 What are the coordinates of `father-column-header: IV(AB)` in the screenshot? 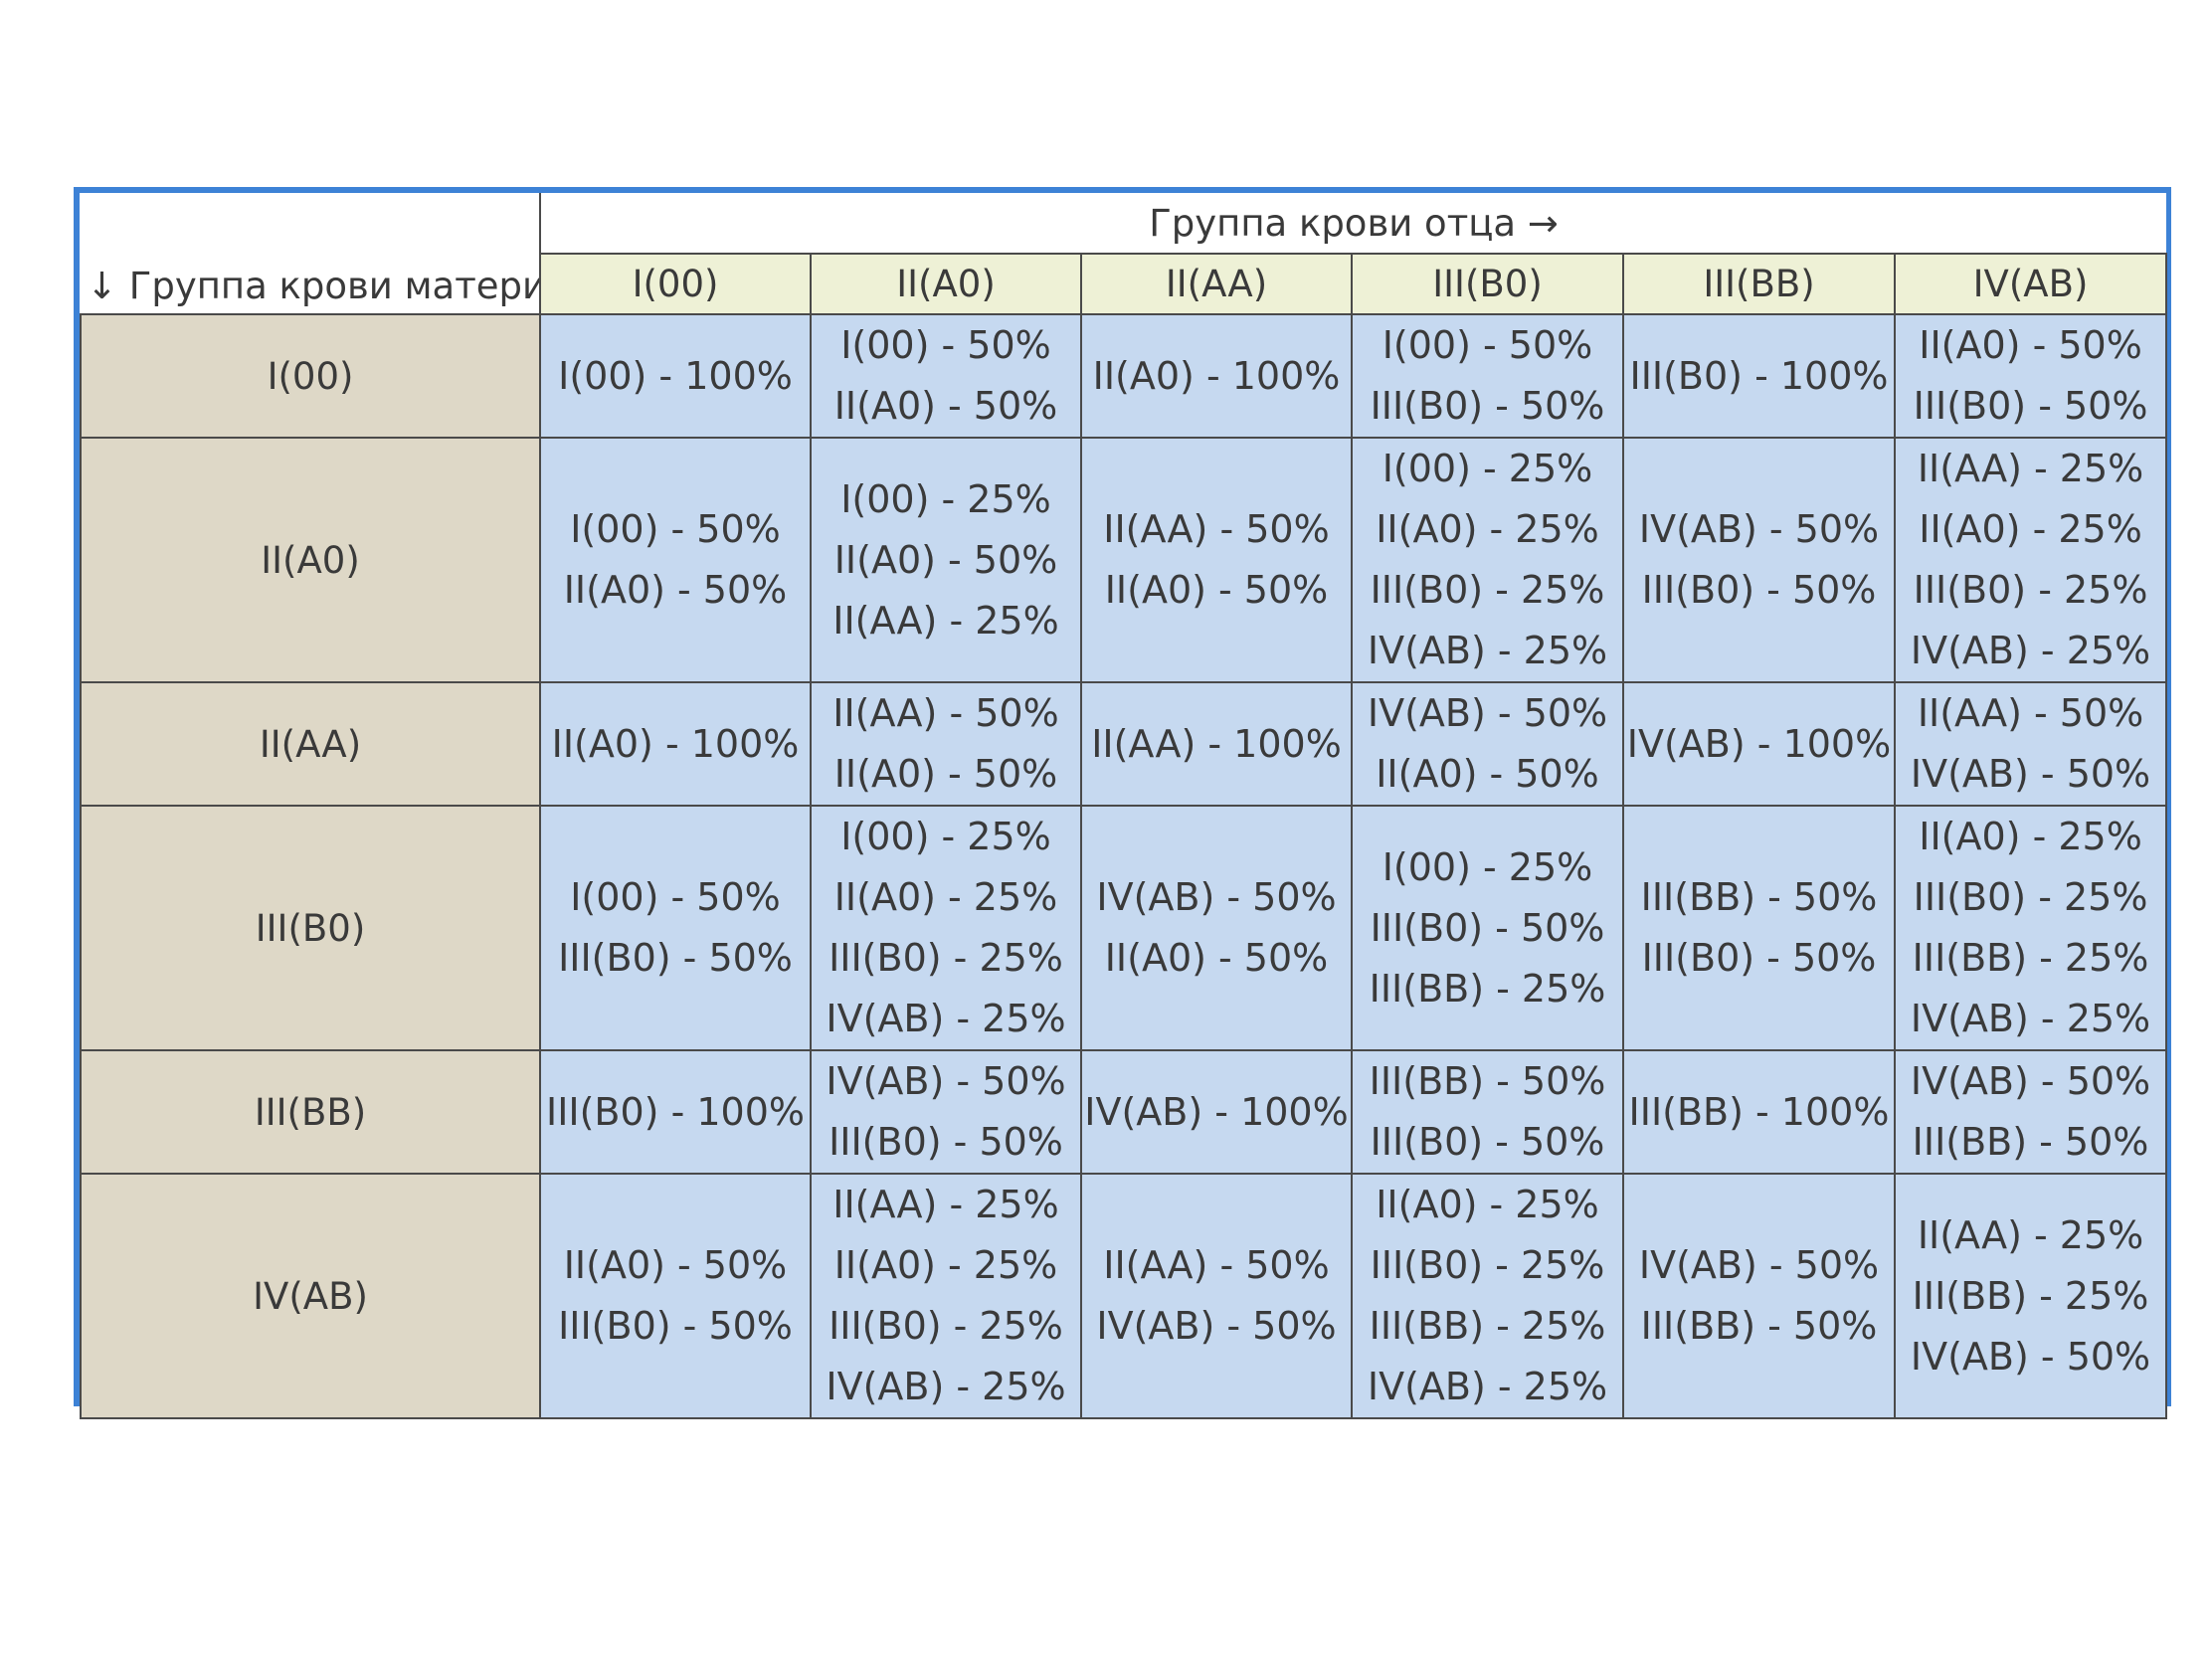 It's located at (2030, 284).